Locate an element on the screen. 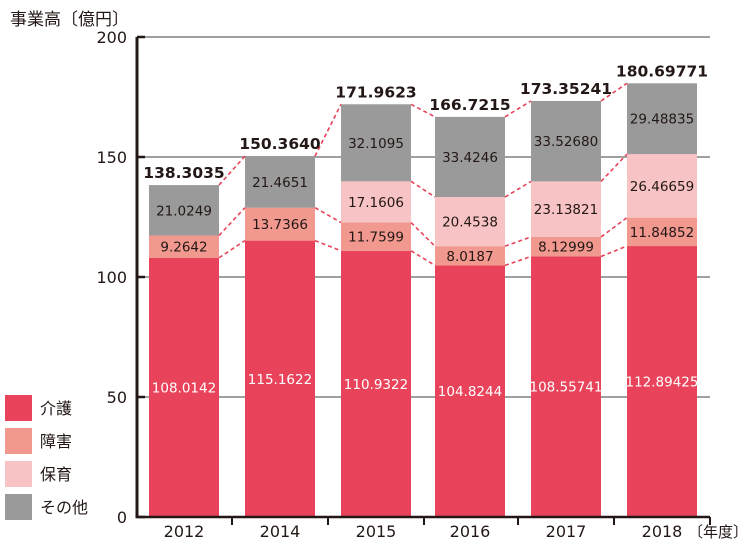  bar-2014-障害 is located at coordinates (280, 224).